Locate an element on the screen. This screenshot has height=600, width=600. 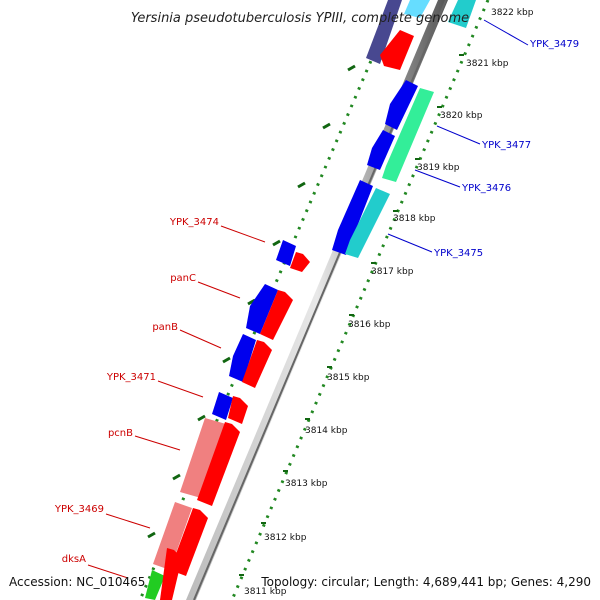
tick-label-3820: 3820 kbp is located at coordinates (461, 116).